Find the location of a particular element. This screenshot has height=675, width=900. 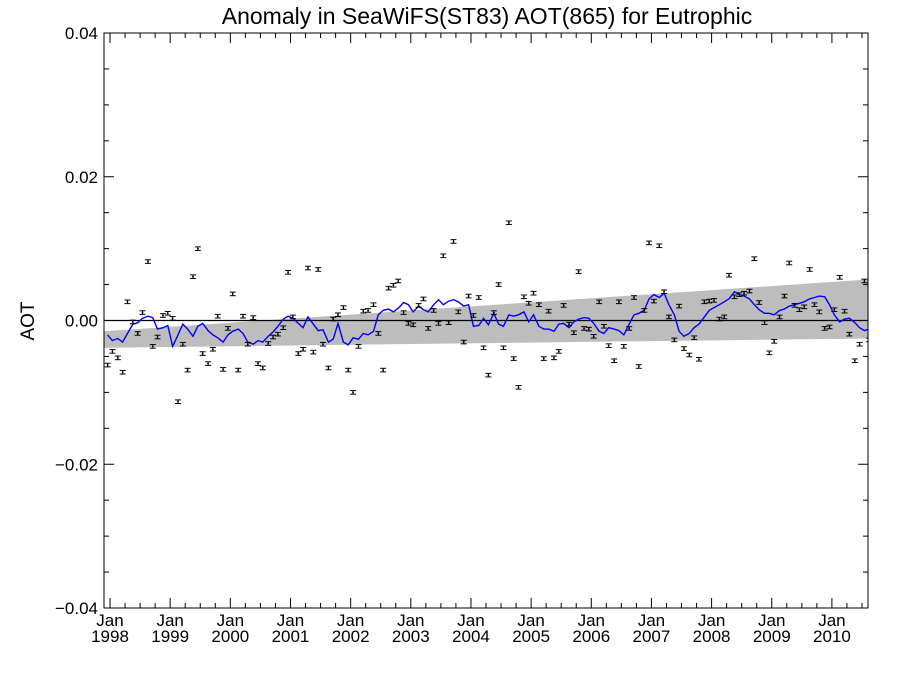

trend-confidence-band is located at coordinates (486, 313).